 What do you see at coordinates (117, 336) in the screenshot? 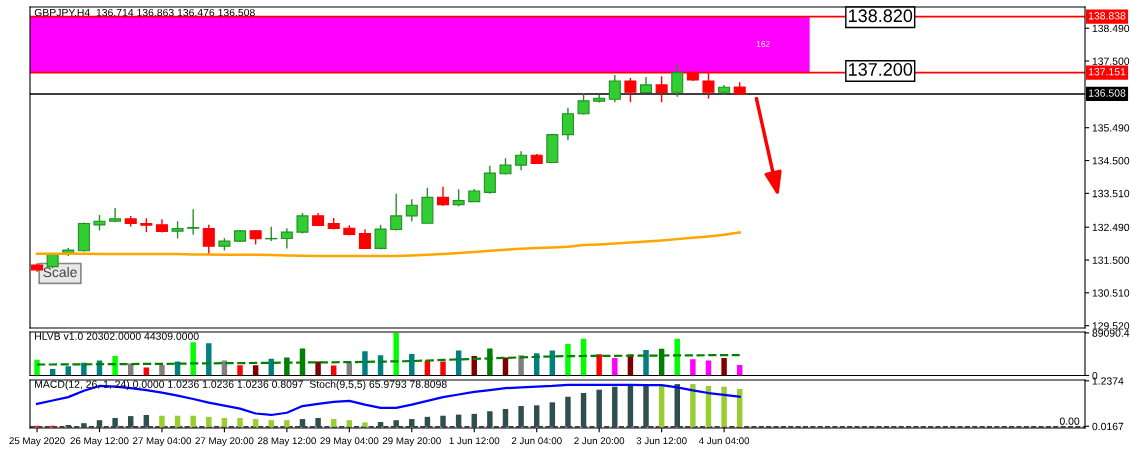
I see `chart-title: HLVB v1.0 20302.0000 44309.0000` at bounding box center [117, 336].